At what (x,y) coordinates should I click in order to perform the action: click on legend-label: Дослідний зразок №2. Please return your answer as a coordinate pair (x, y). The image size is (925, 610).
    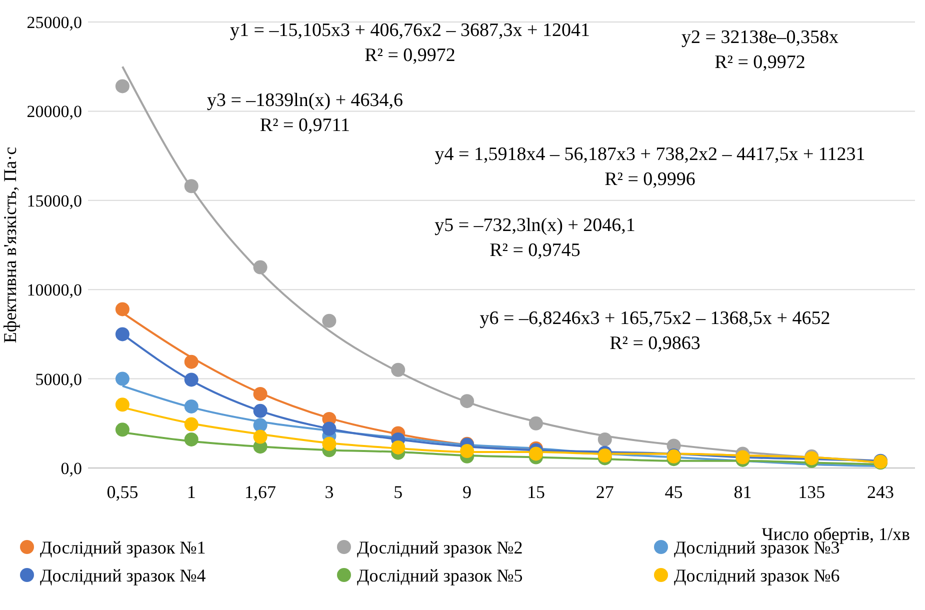
    Looking at the image, I should click on (440, 547).